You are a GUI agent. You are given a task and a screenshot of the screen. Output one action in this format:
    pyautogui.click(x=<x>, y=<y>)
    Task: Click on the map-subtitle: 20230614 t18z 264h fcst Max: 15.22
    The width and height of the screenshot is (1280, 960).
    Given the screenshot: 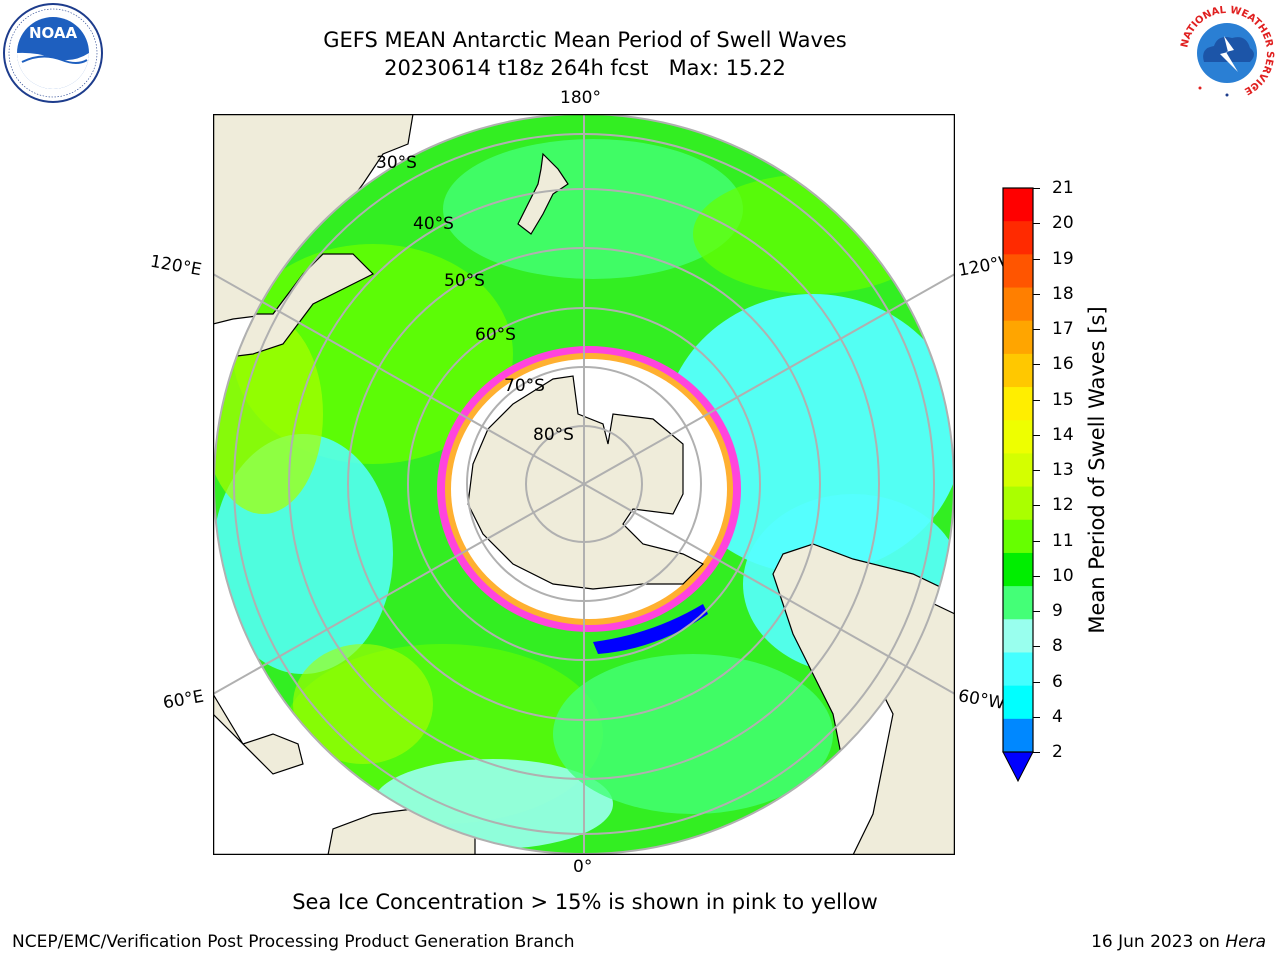 What is the action you would take?
    pyautogui.click(x=585, y=68)
    